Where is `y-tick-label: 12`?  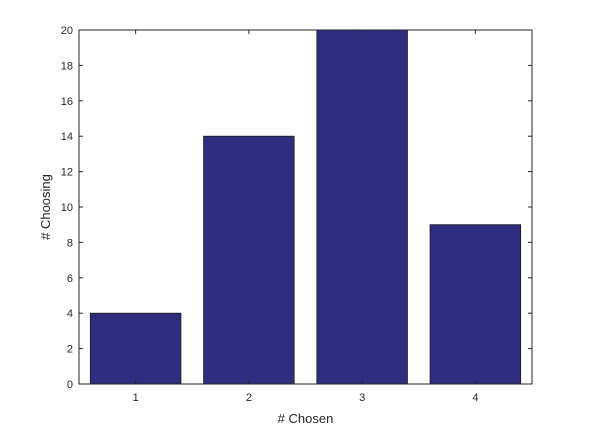 y-tick-label: 12 is located at coordinates (67, 173).